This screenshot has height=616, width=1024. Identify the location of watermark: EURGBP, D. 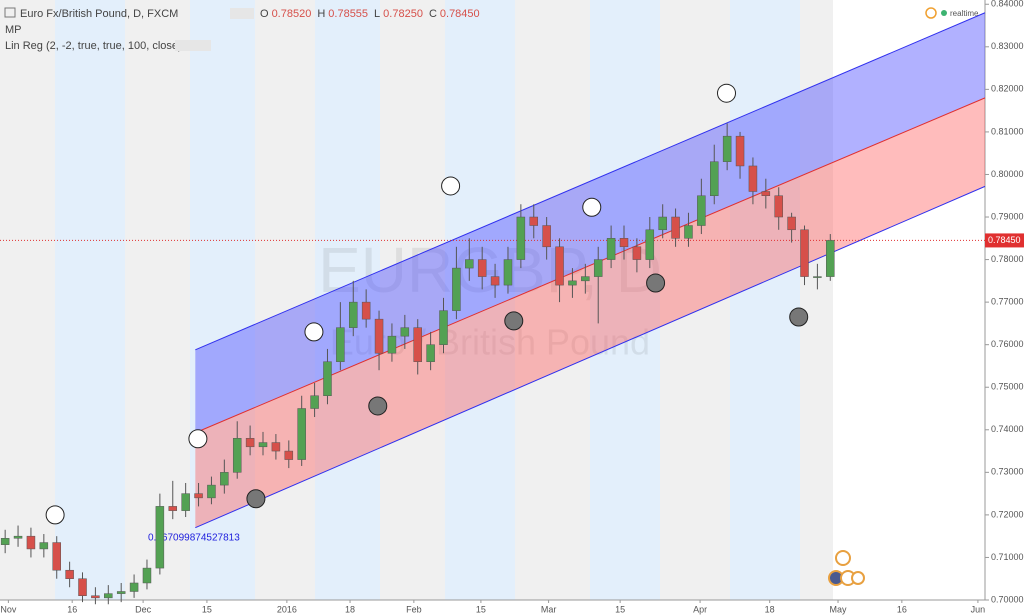
(490, 270).